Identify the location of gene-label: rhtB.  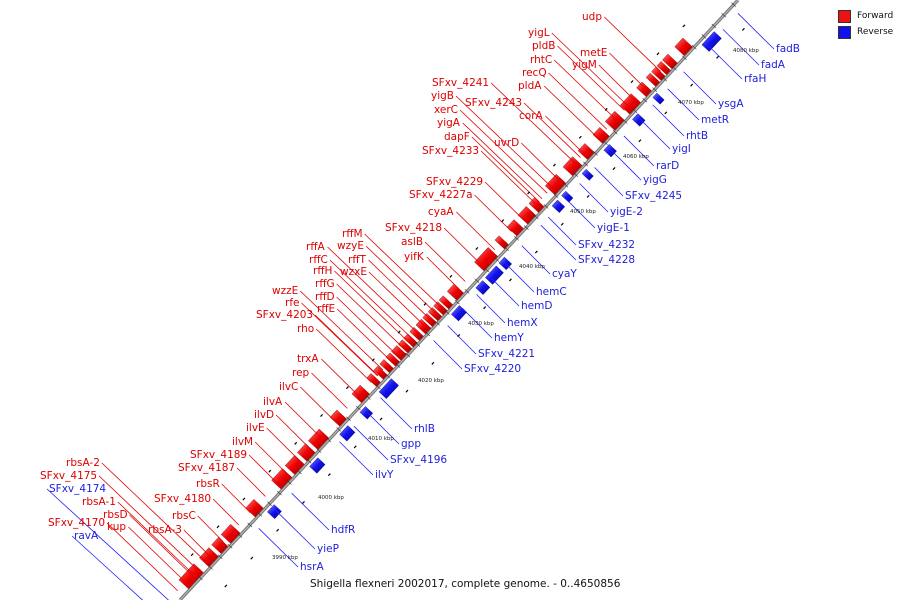
(697, 136).